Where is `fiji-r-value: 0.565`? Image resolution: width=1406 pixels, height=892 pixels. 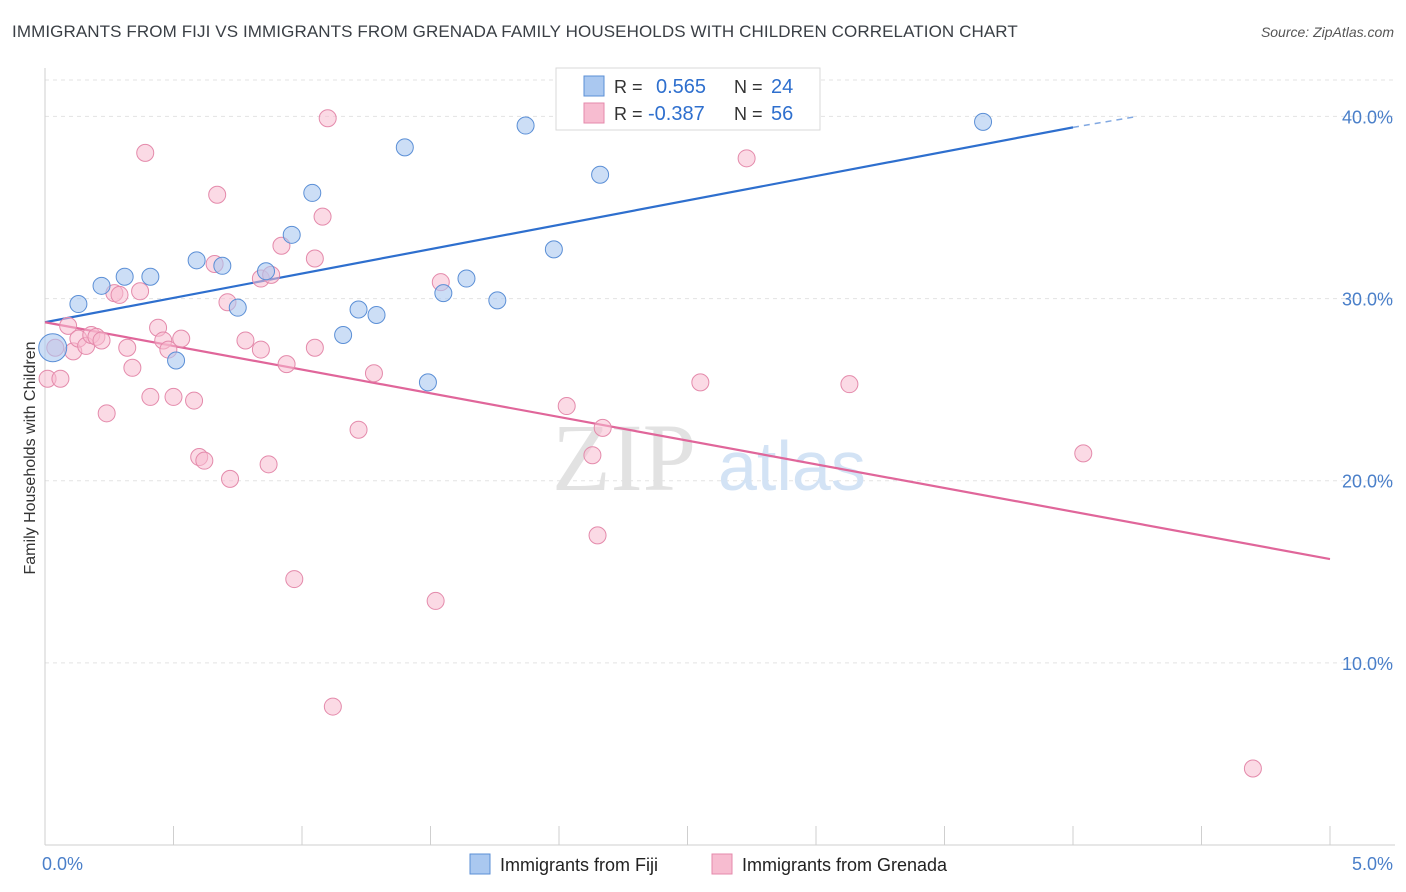 fiji-r-value: 0.565 is located at coordinates (681, 87).